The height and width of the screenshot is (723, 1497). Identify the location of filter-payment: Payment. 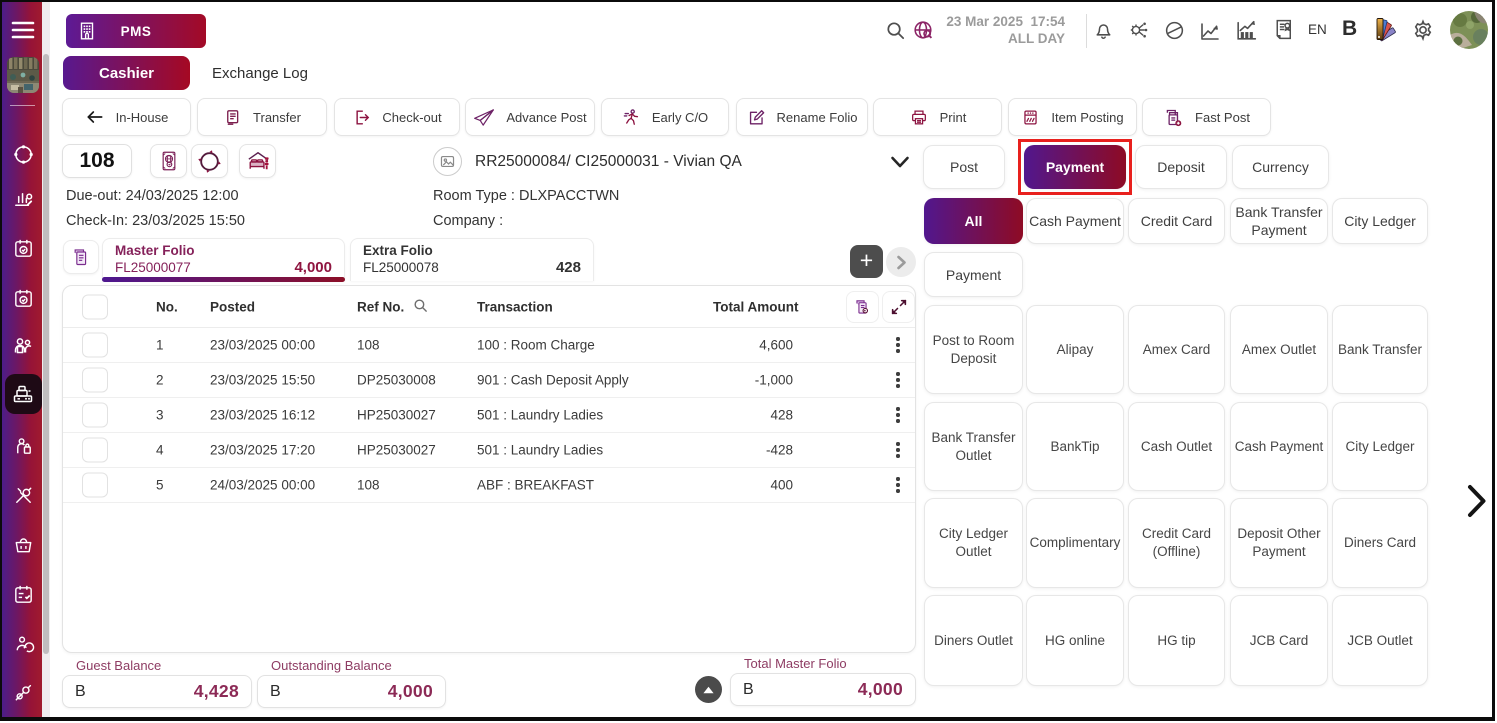
(973, 274).